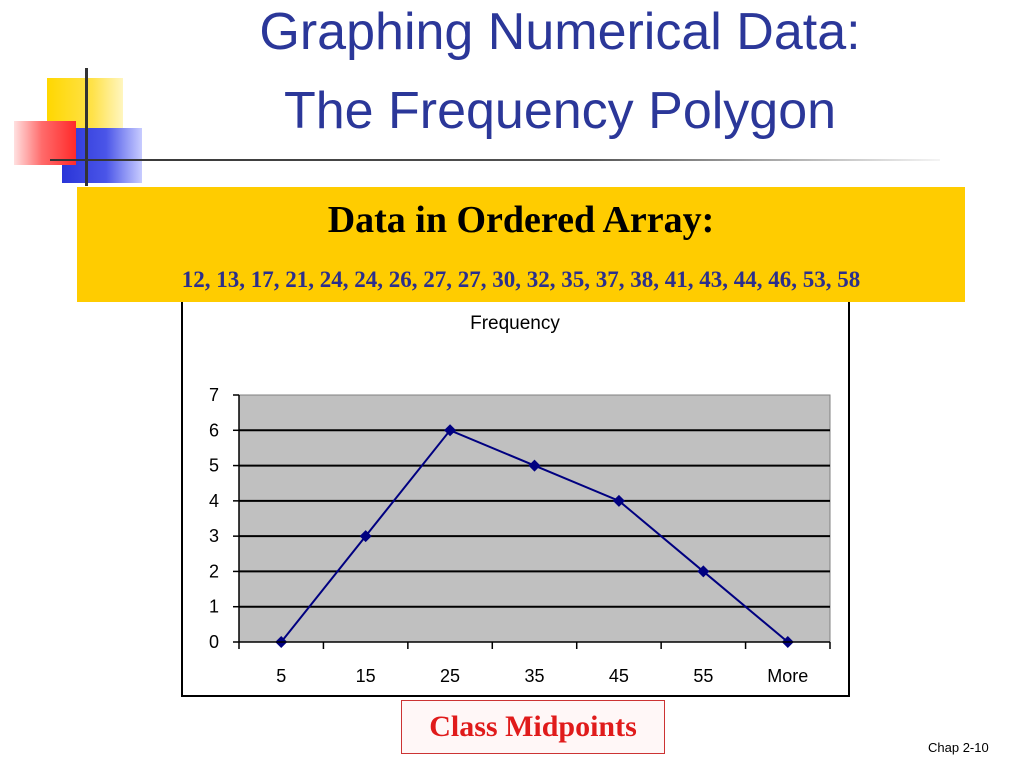 This screenshot has height=768, width=1024. Describe the element at coordinates (534, 676) in the screenshot. I see `x-tick-label: 35` at that location.